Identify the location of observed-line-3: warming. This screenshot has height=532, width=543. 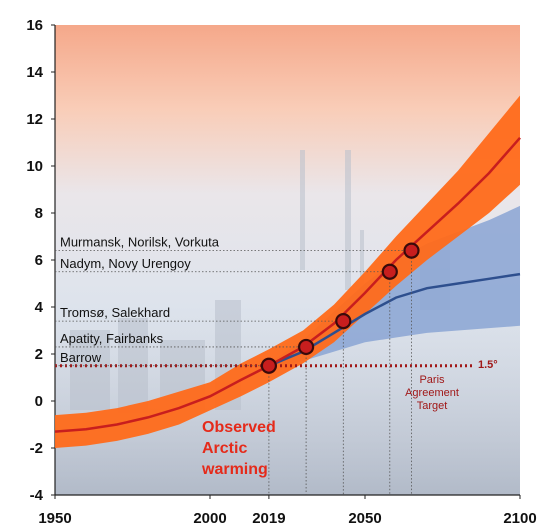
(234, 469).